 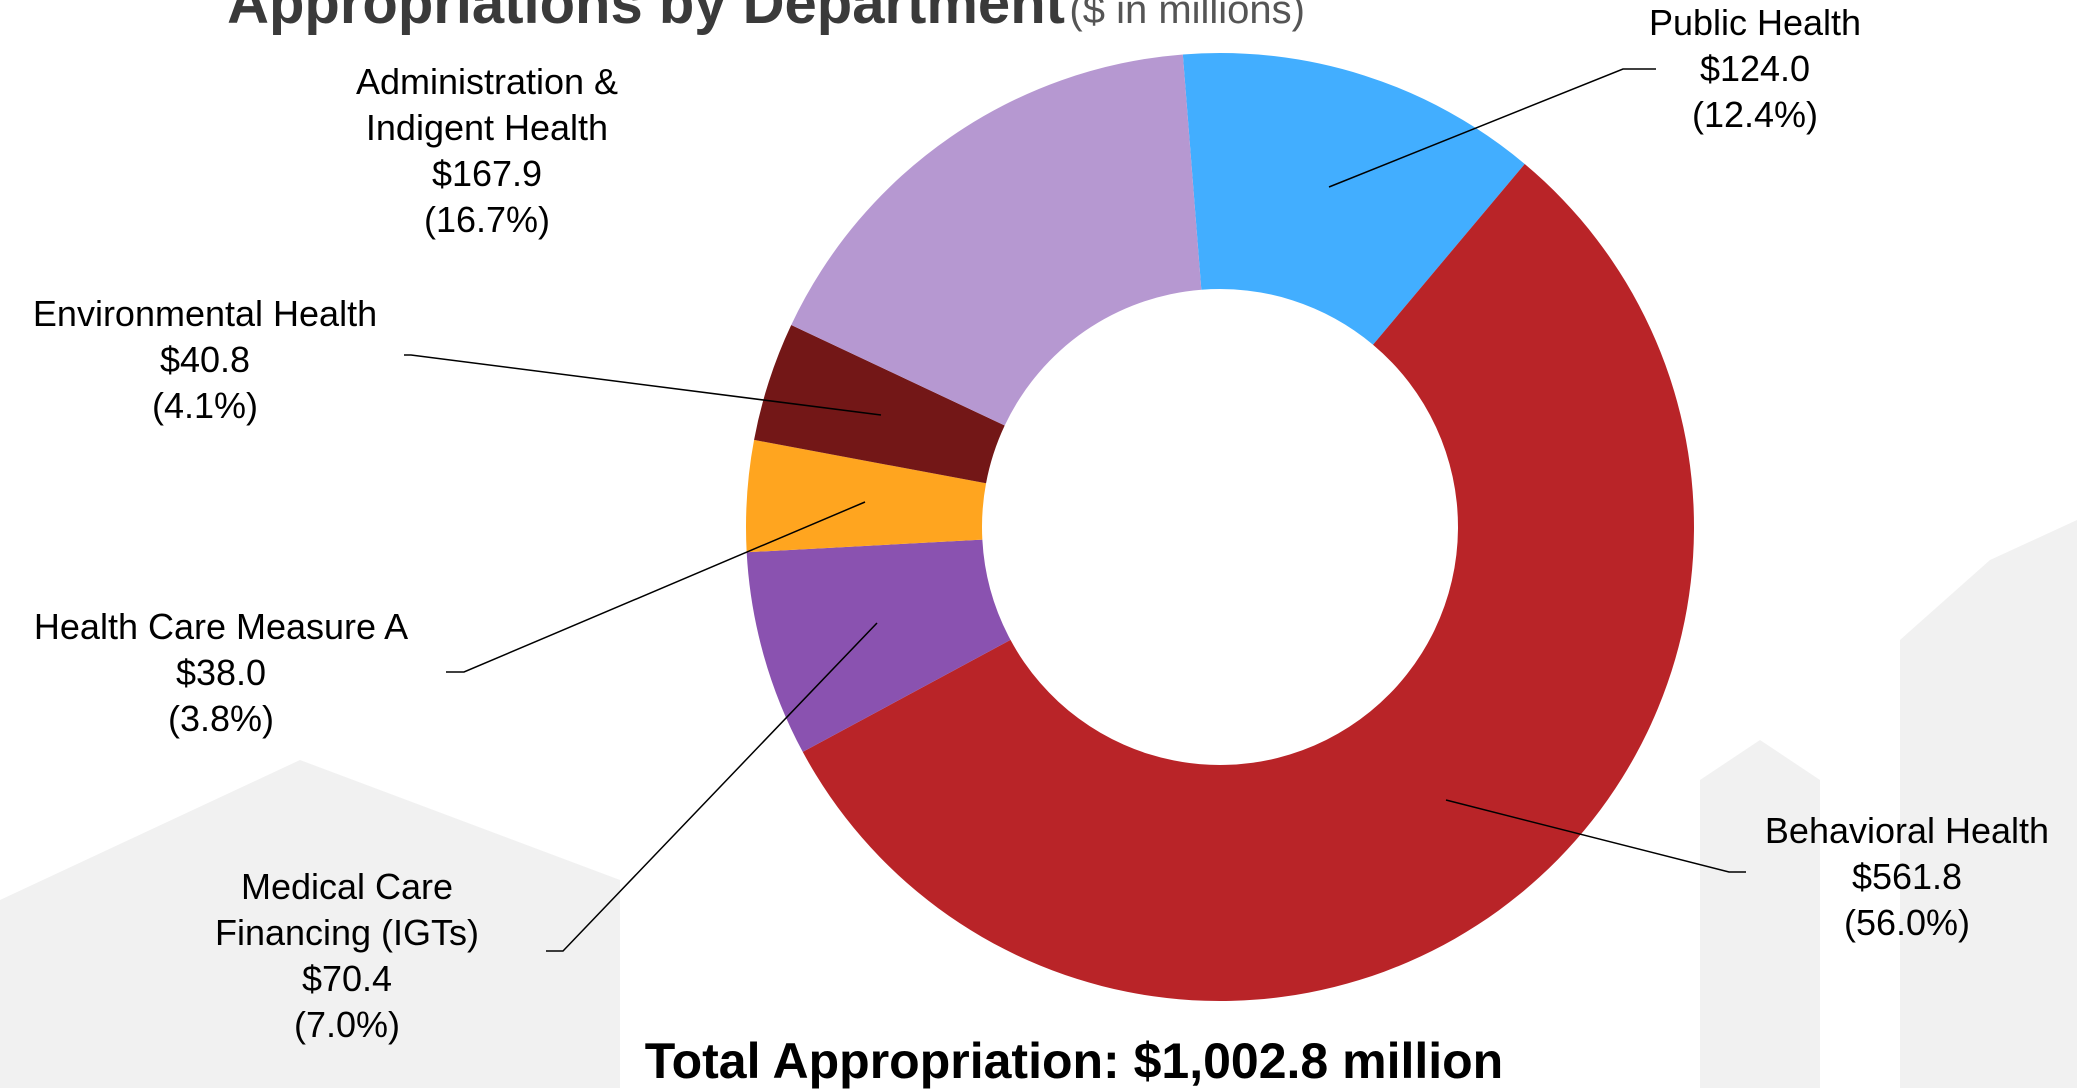 What do you see at coordinates (205, 313) in the screenshot?
I see `category-name: Environmental Health` at bounding box center [205, 313].